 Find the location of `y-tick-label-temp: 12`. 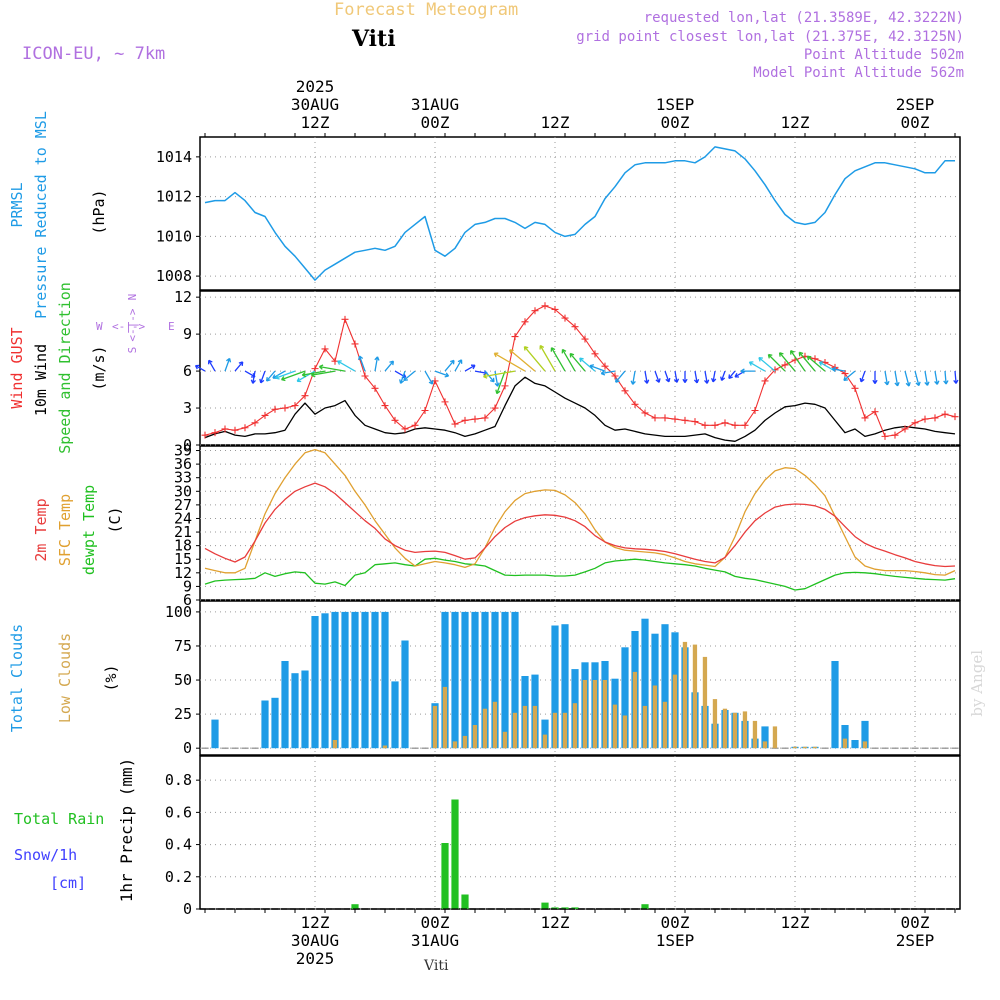

y-tick-label-temp: 12 is located at coordinates (183, 573).